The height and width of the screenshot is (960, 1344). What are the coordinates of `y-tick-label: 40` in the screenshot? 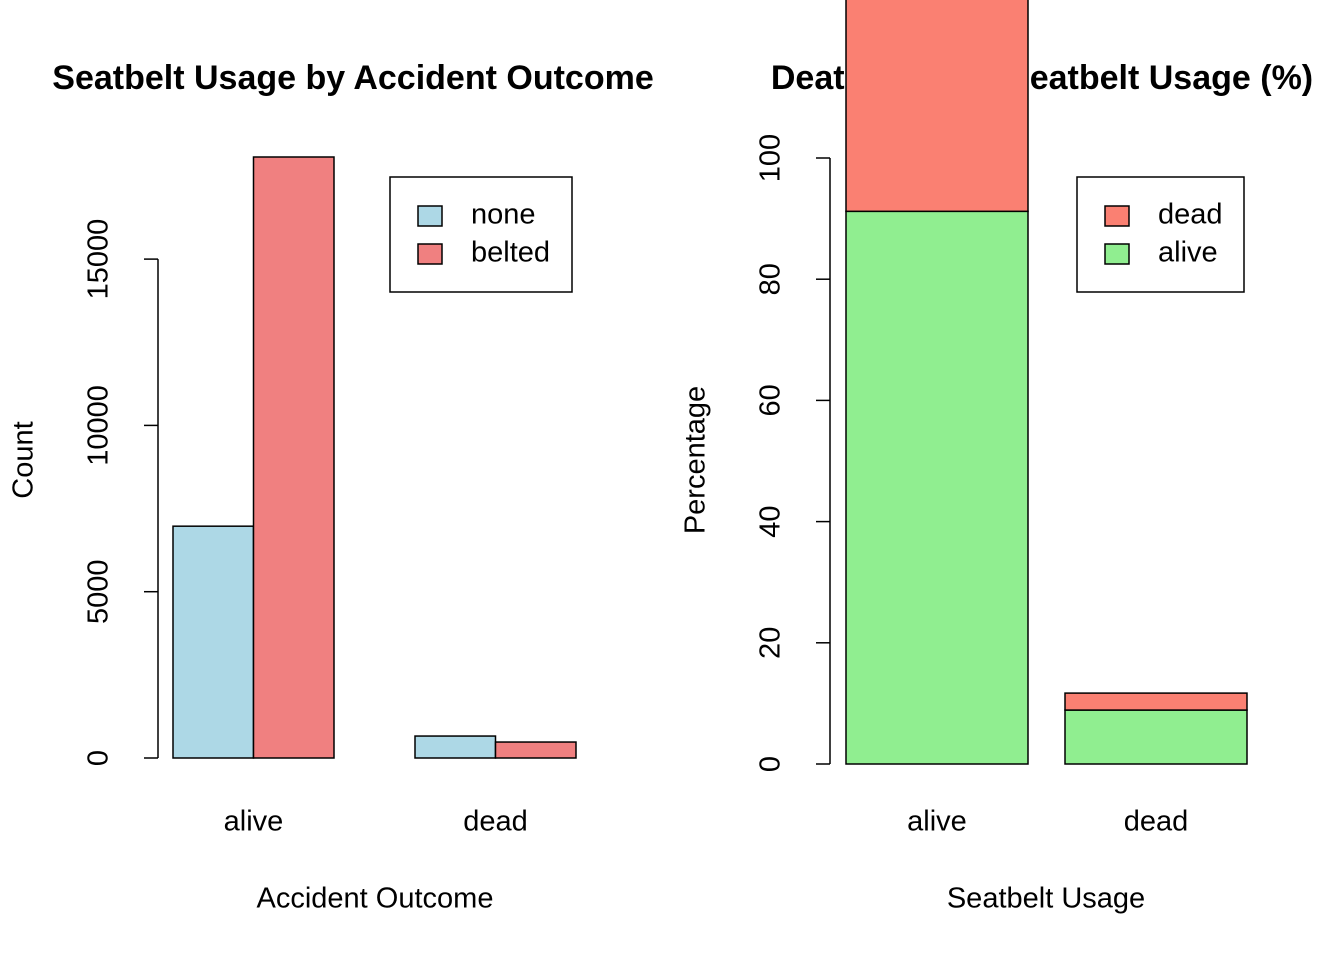 It's located at (771, 521).